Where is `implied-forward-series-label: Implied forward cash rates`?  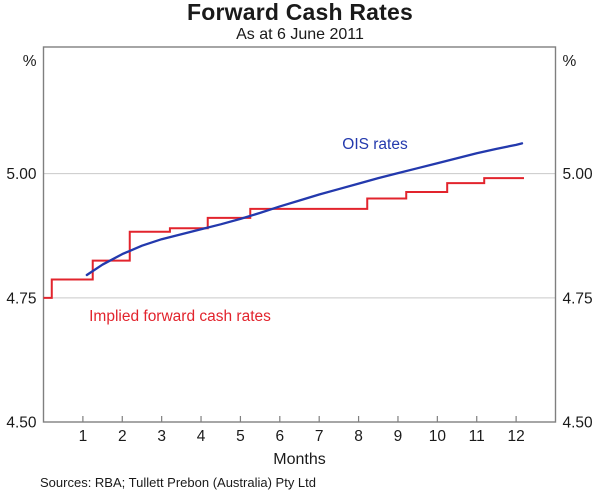 implied-forward-series-label: Implied forward cash rates is located at coordinates (180, 316).